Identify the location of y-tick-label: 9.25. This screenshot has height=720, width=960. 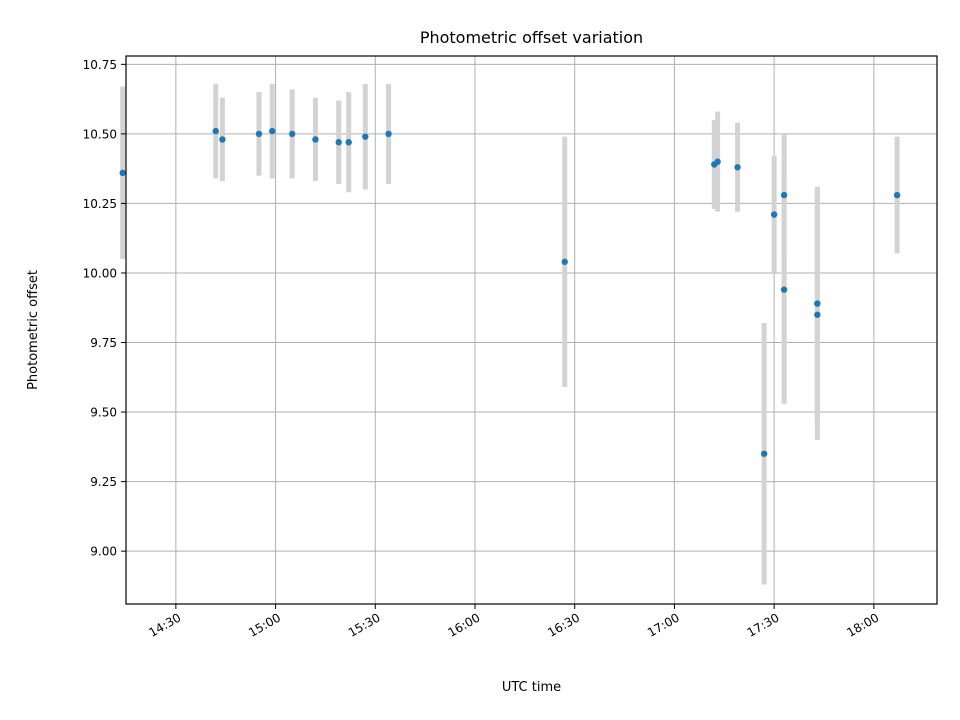
(103, 482).